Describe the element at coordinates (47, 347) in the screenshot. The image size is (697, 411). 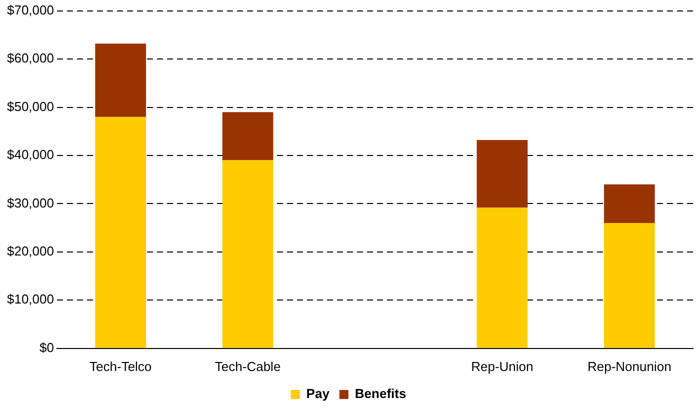
I see `y-tick-label: $0` at that location.